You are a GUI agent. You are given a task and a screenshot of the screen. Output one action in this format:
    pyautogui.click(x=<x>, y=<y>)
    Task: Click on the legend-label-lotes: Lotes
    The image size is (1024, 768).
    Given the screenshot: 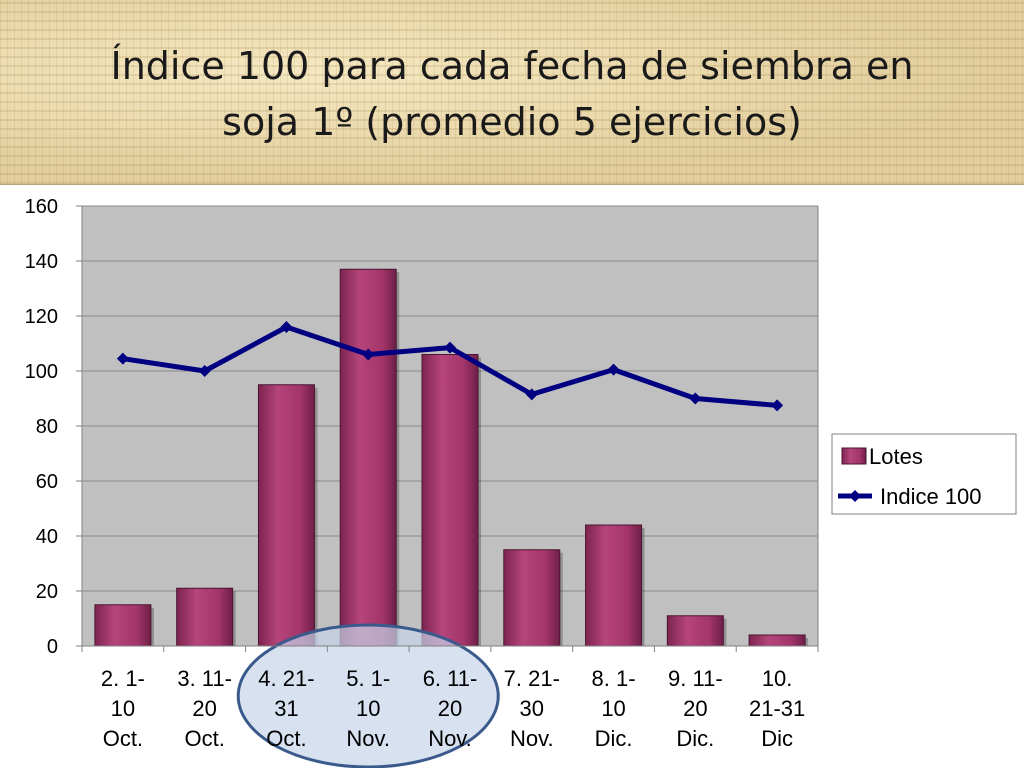 What is the action you would take?
    pyautogui.click(x=896, y=456)
    